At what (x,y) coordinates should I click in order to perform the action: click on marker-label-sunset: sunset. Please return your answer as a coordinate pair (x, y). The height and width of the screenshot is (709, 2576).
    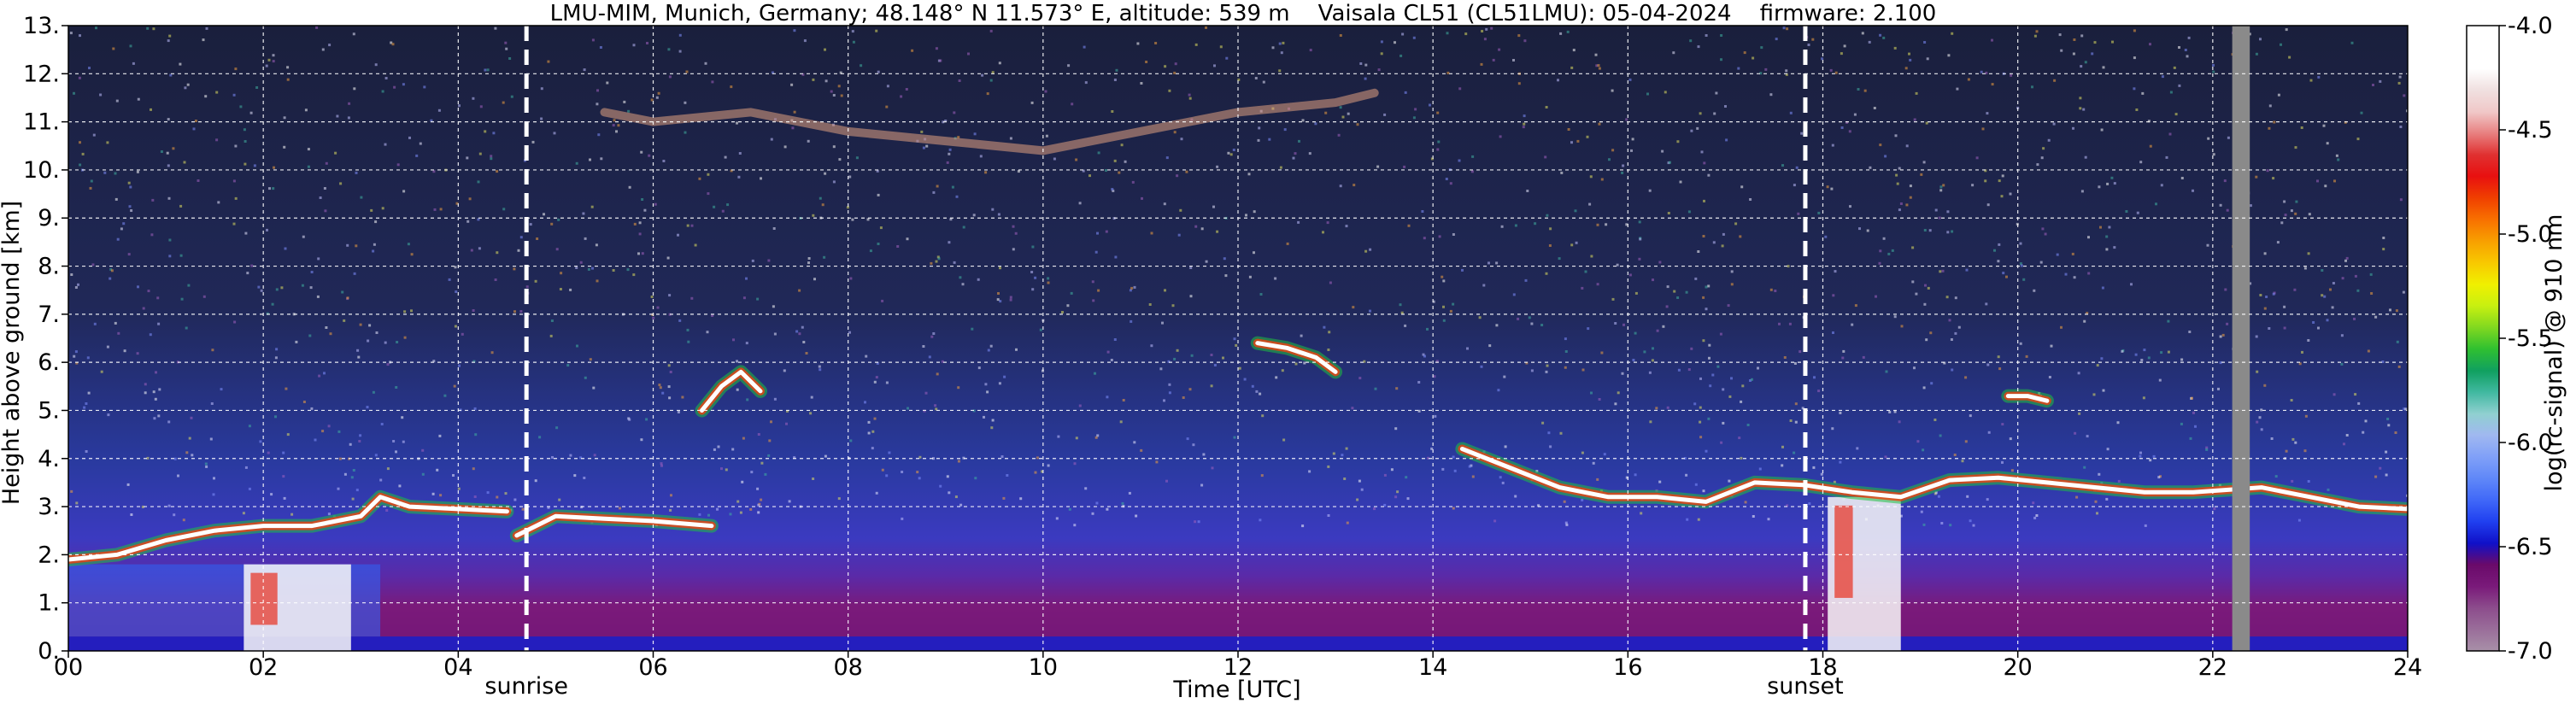
    Looking at the image, I should click on (1805, 687).